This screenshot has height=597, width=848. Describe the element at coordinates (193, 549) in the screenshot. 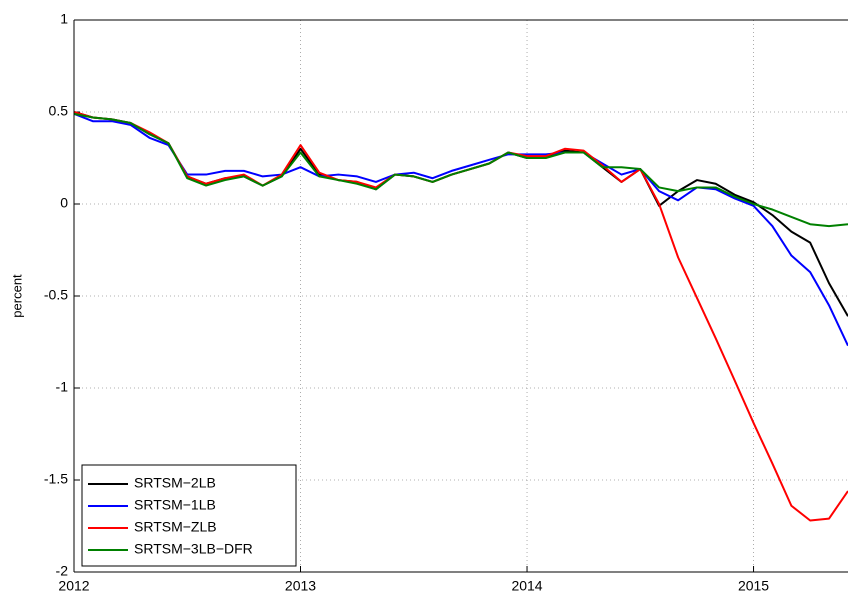

I see `legend-label: SRTSM−3LB−DFR` at that location.